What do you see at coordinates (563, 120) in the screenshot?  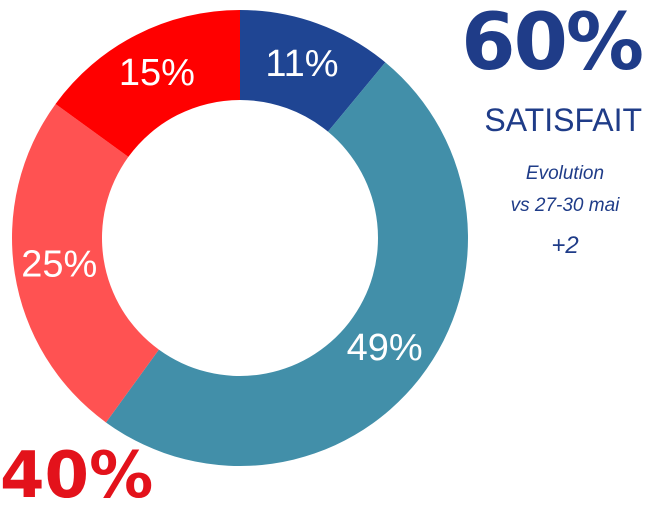 I see `satisfied-label: SATISFAIT` at bounding box center [563, 120].